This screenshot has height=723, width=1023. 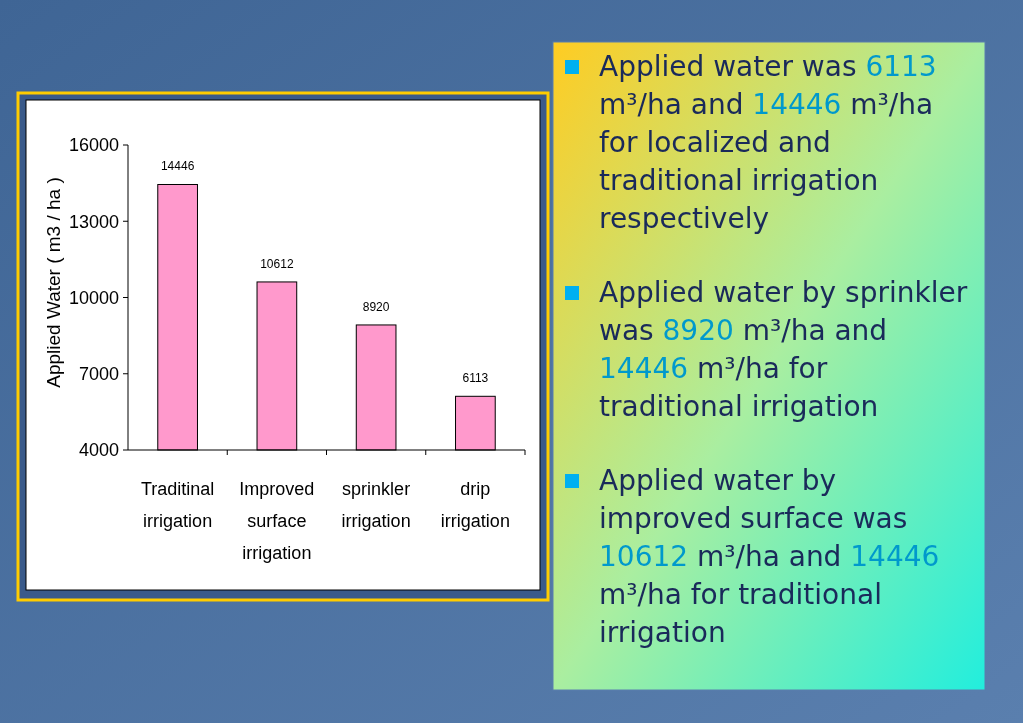 I want to click on y-tick-label: 16000, so click(x=93, y=145).